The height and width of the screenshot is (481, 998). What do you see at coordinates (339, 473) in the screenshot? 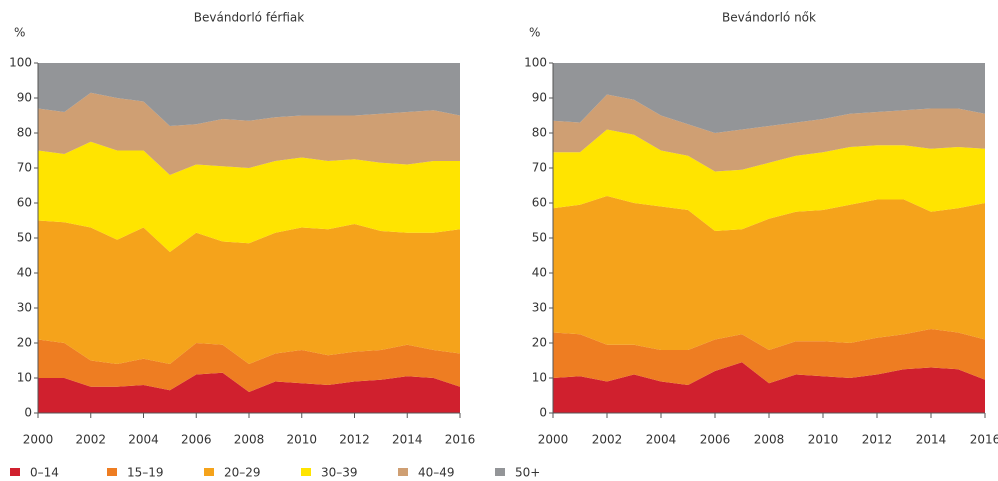
I see `legend-label: 30–39` at bounding box center [339, 473].